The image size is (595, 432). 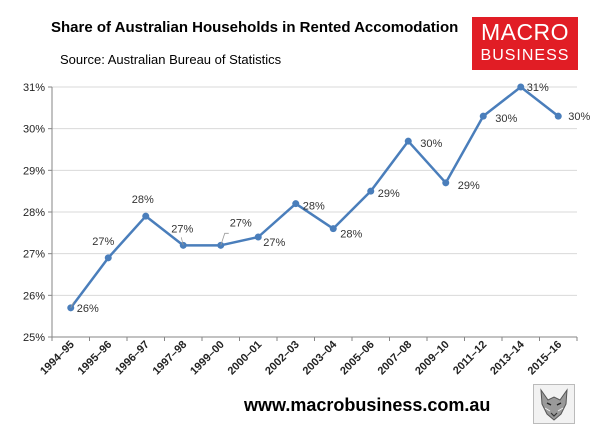 I want to click on y-axis-ticks: 25% 26% 27% 28% 29% 30% 31%, so click(x=37, y=213).